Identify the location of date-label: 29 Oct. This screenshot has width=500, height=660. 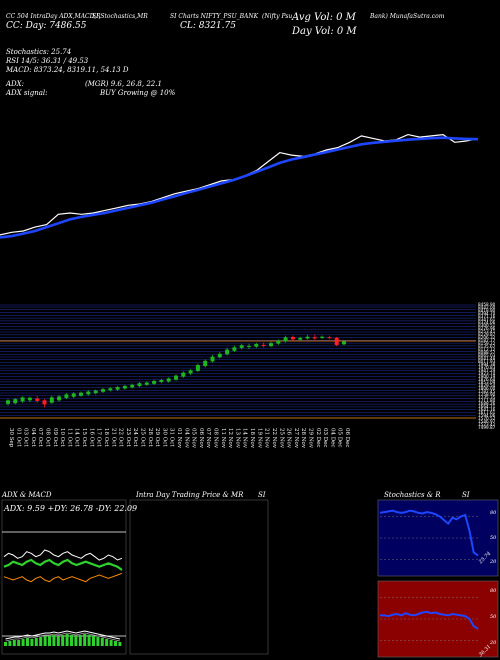
(157, 437).